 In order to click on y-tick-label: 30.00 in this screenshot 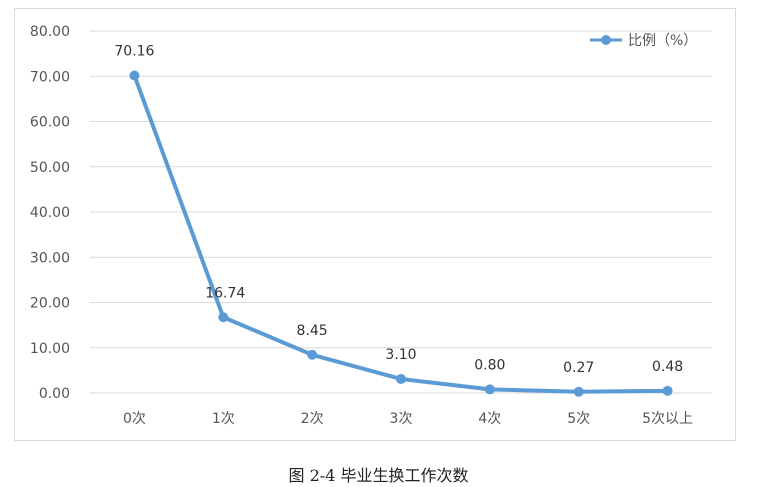, I will do `click(50, 258)`.